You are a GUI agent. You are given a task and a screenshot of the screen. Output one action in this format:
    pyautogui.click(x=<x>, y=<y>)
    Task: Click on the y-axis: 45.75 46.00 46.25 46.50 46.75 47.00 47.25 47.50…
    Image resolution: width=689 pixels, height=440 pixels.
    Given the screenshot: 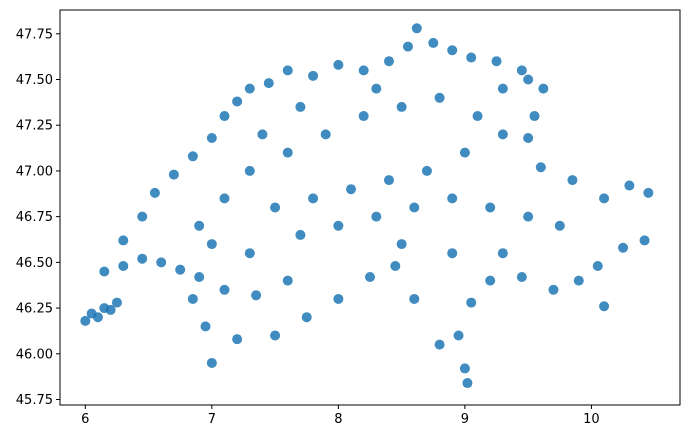 What is the action you would take?
    pyautogui.click(x=38, y=217)
    